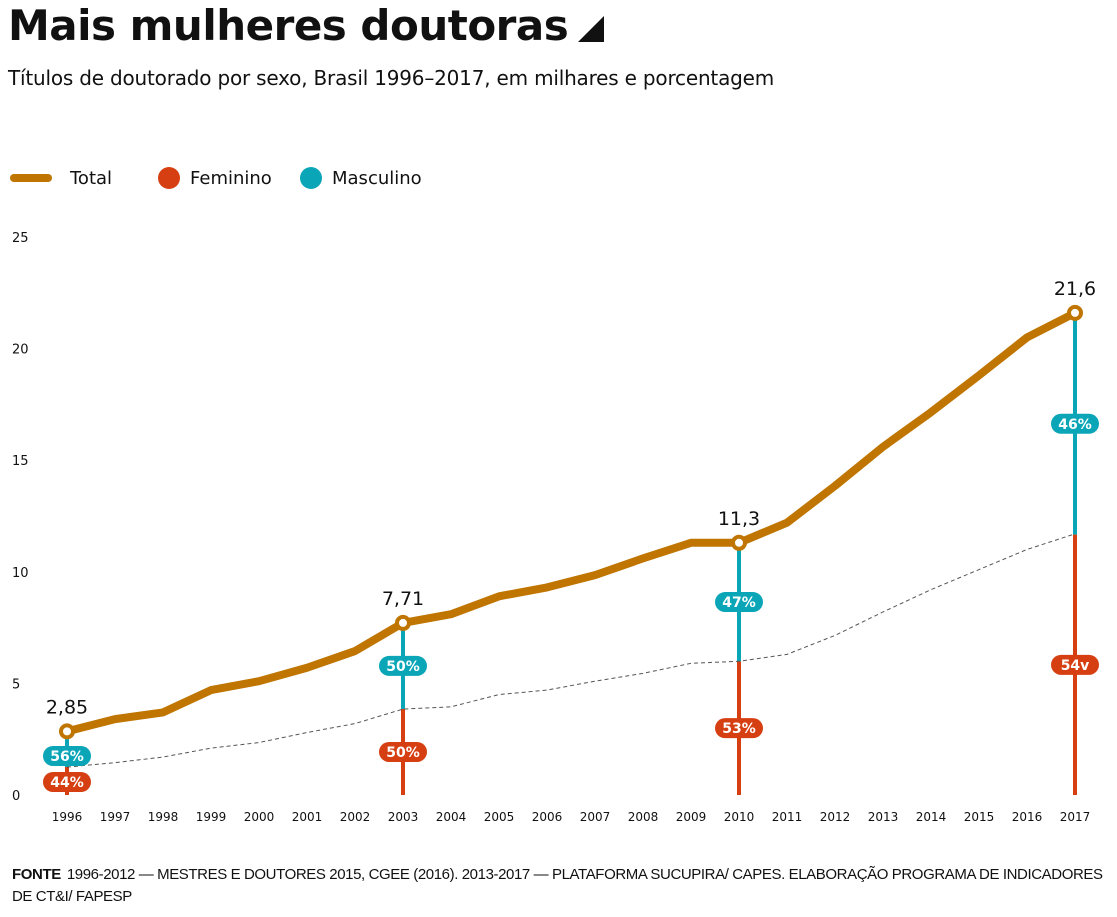  What do you see at coordinates (288, 25) in the screenshot?
I see `chart-title-text: Mais mulheres doutoras` at bounding box center [288, 25].